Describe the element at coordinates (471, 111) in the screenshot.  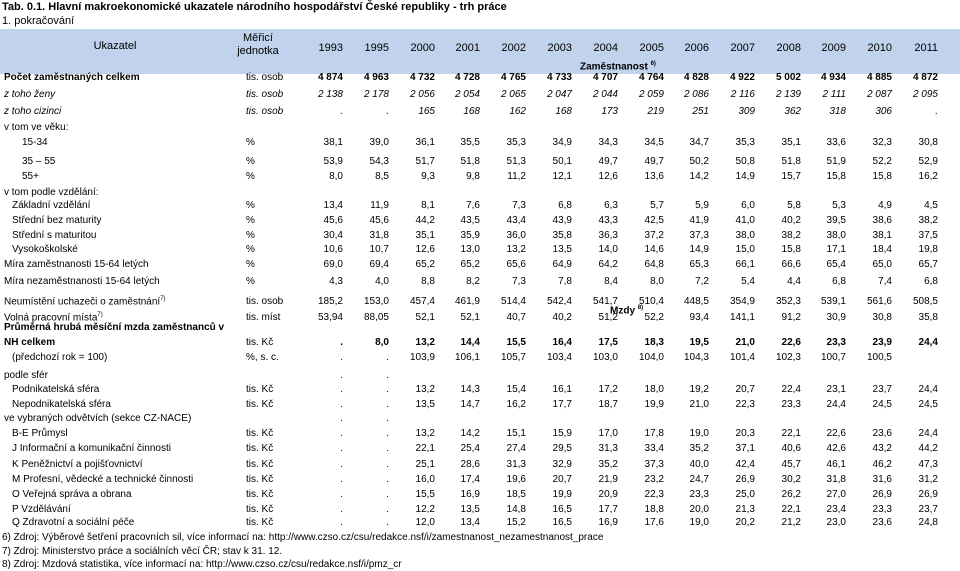
I see `row-value: 168` at that location.